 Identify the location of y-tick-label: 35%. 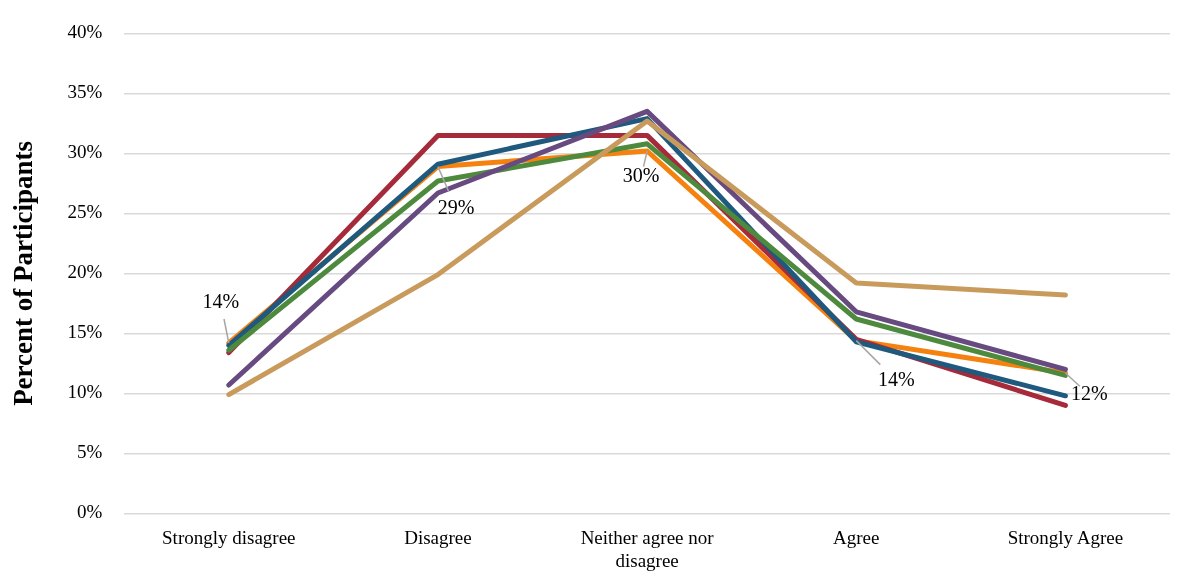
(85, 92).